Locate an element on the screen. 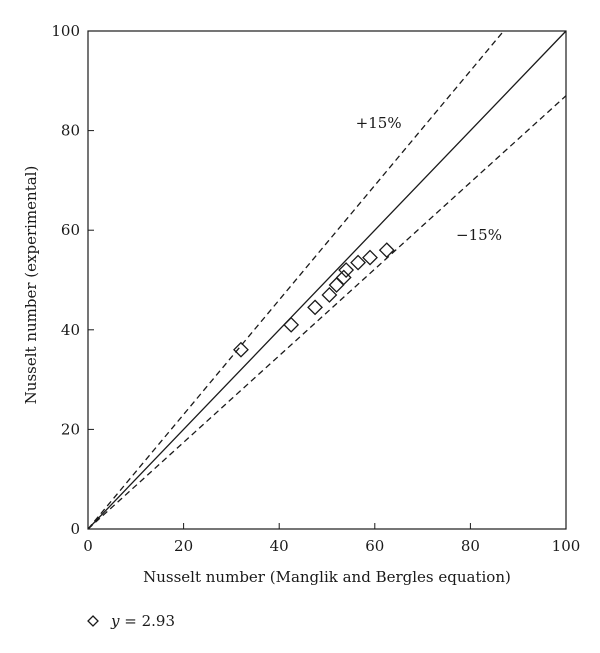 This screenshot has width=600, height=653. y-tick-label: 20 is located at coordinates (70, 429).